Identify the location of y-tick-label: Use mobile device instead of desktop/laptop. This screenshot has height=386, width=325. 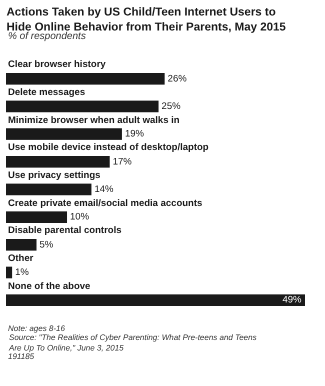
(108, 147).